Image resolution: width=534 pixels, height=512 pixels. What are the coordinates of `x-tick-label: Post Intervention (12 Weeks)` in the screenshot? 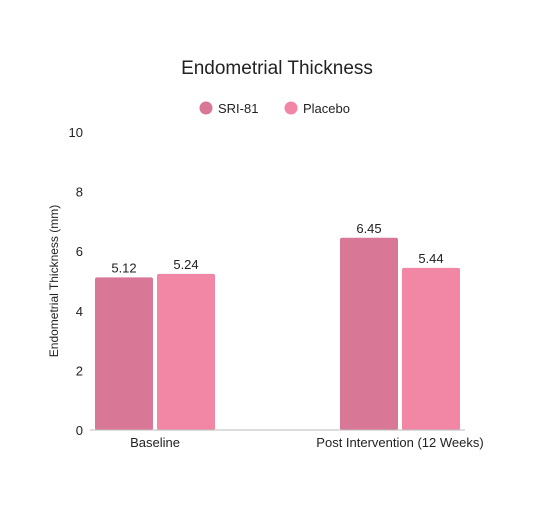 It's located at (399, 442).